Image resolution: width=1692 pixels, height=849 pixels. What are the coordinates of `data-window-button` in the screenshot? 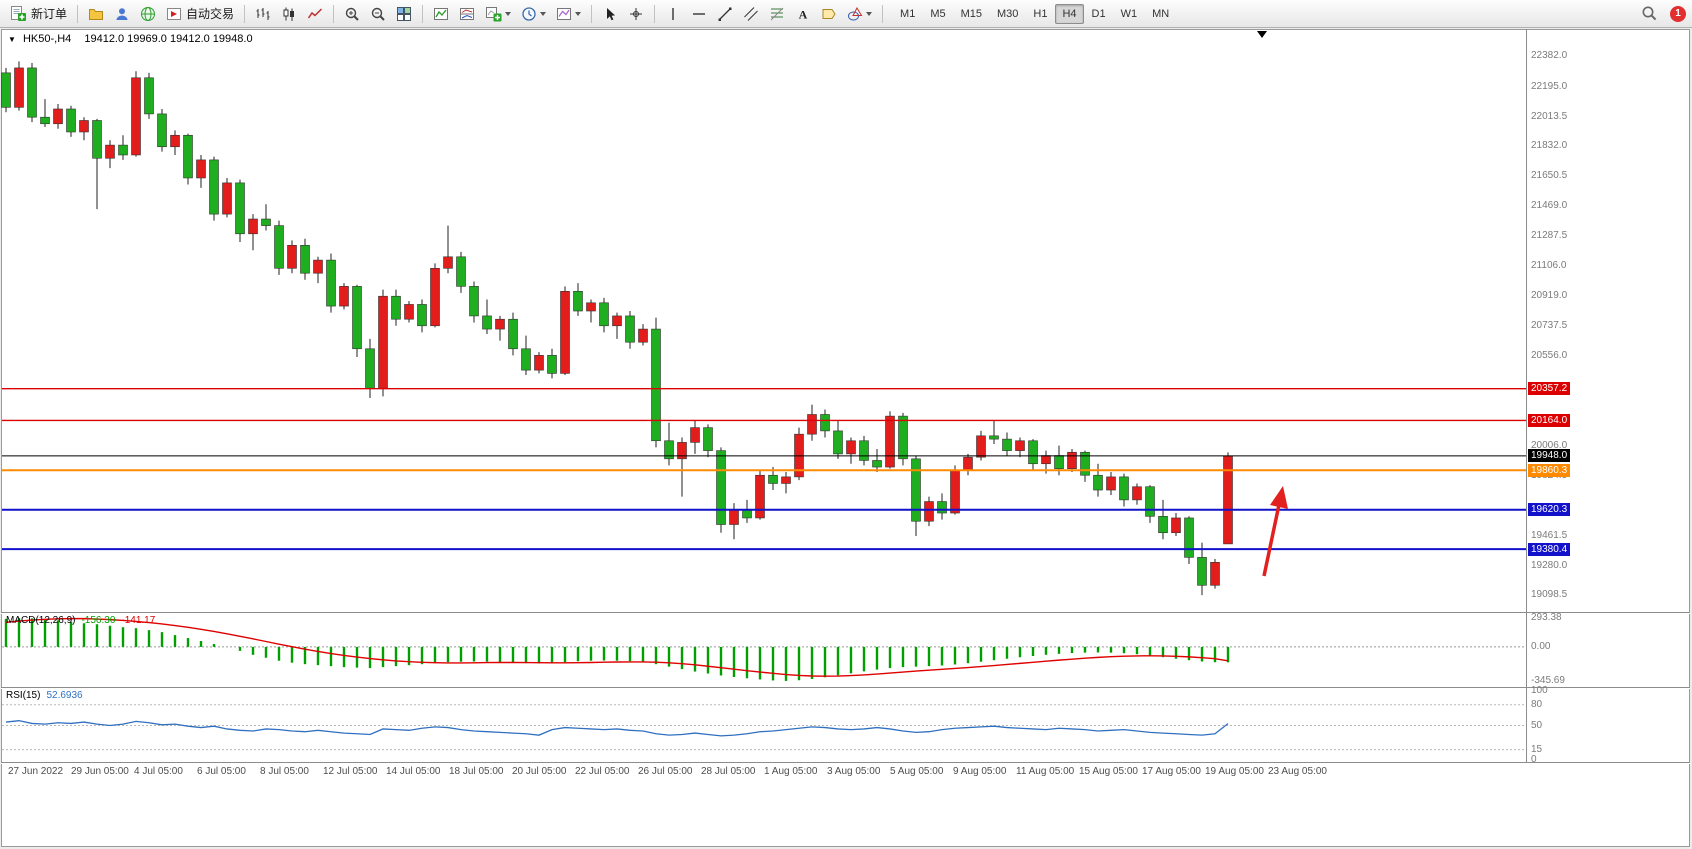 It's located at (148, 14).